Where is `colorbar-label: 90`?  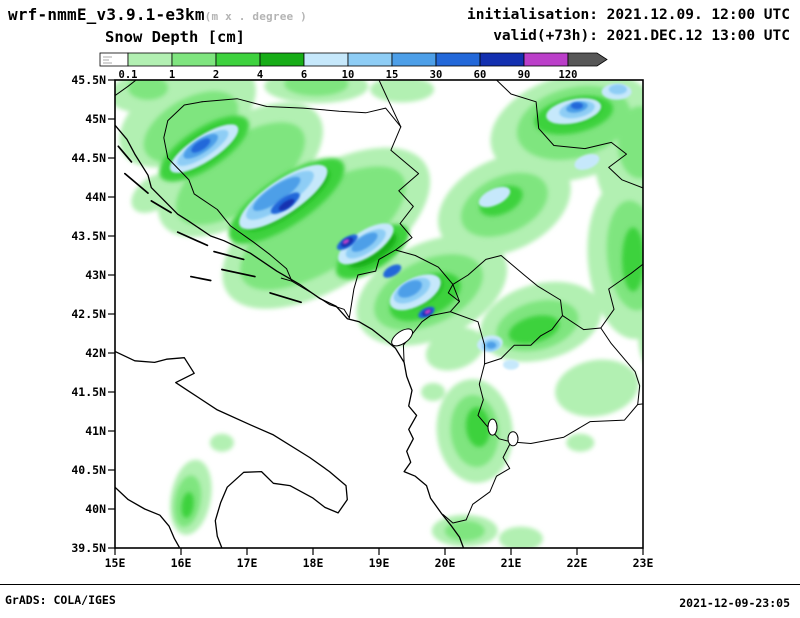
colorbar-label: 90 is located at coordinates (524, 75).